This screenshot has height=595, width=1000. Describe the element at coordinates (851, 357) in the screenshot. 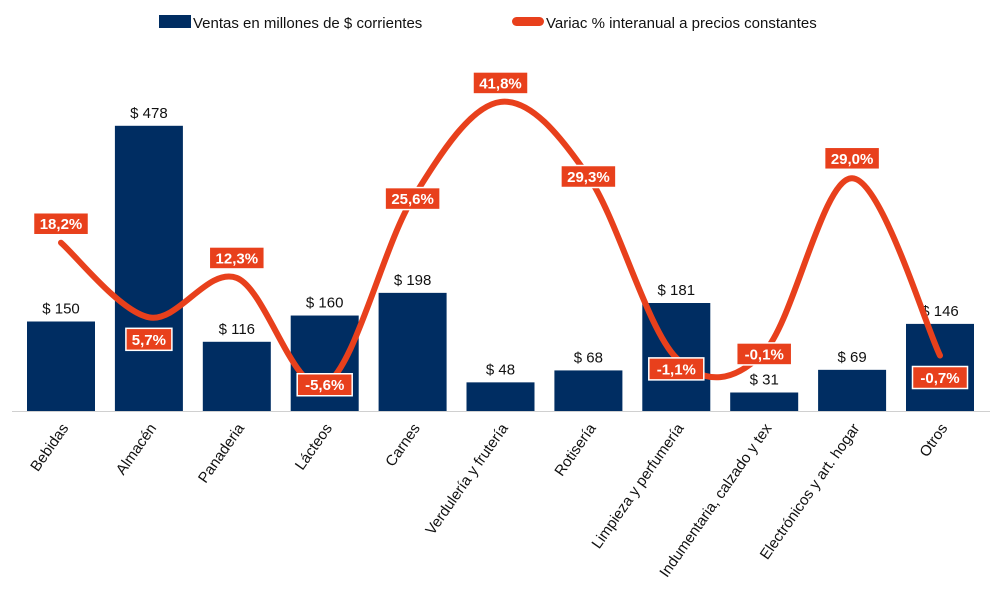

I see `bar-value-label: $ 69` at that location.